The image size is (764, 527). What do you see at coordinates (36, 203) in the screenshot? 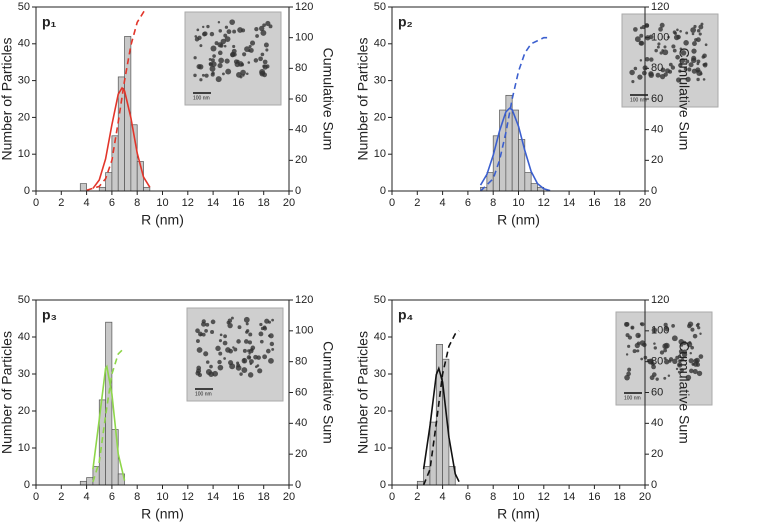
I see `x-tick-label: 0` at bounding box center [36, 203].